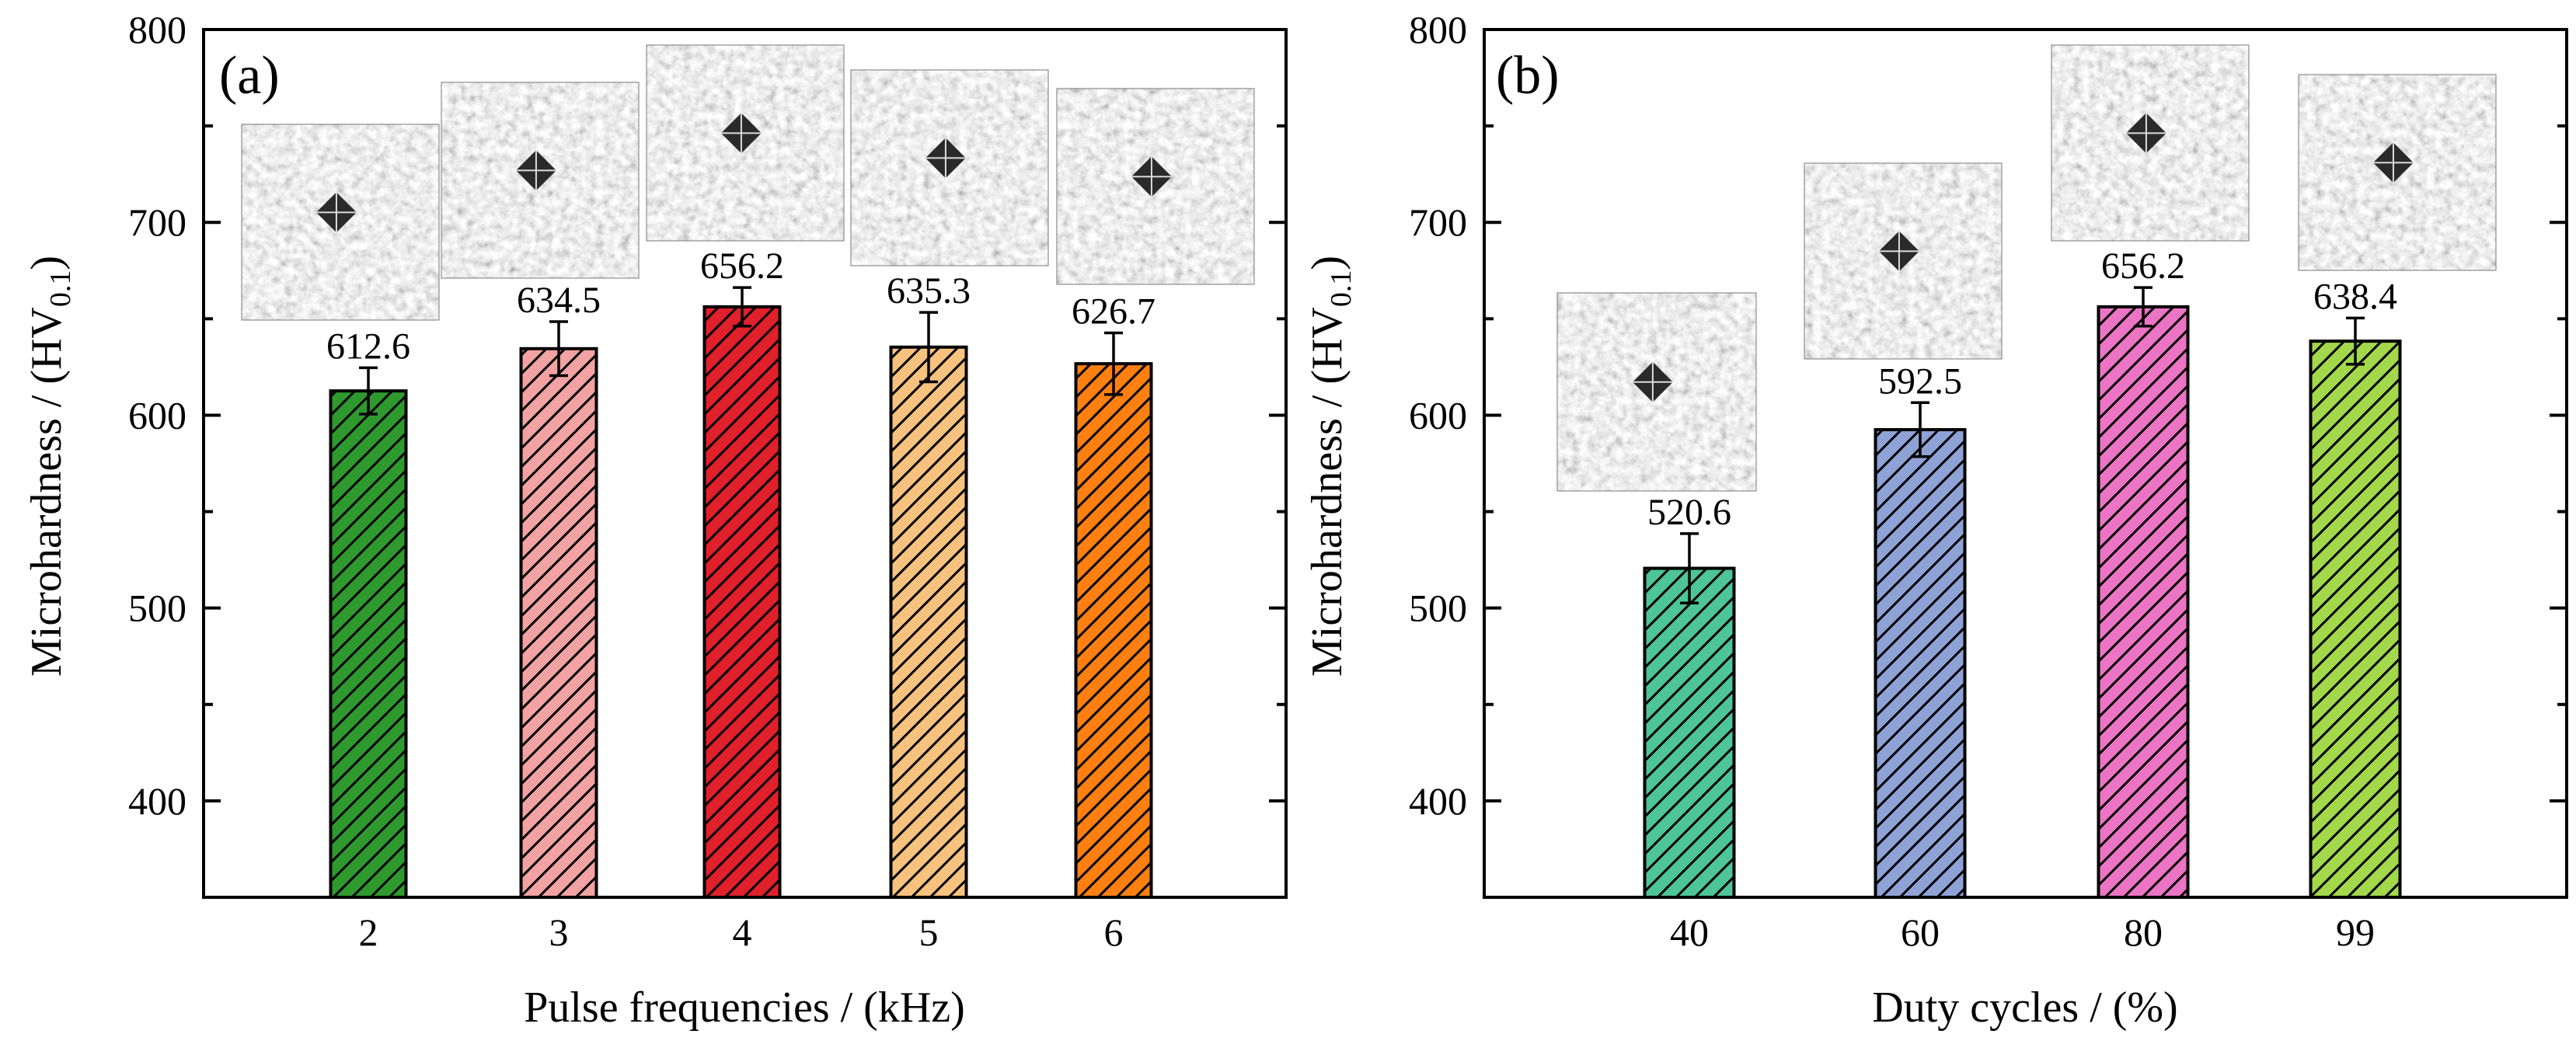  I want to click on y-tick-label-a: 600, so click(157, 415).